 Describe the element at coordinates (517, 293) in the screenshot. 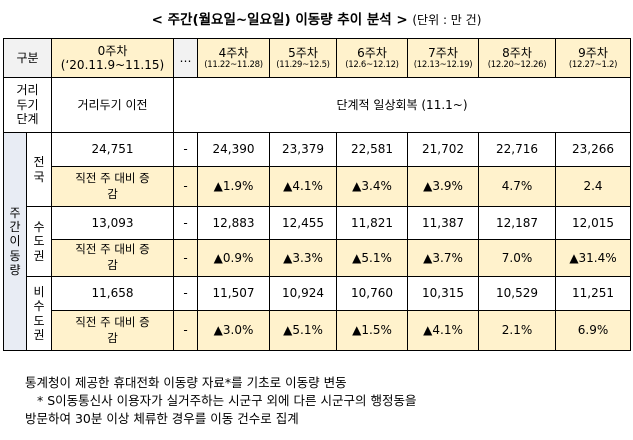

I see `value-cell: 10,529` at that location.